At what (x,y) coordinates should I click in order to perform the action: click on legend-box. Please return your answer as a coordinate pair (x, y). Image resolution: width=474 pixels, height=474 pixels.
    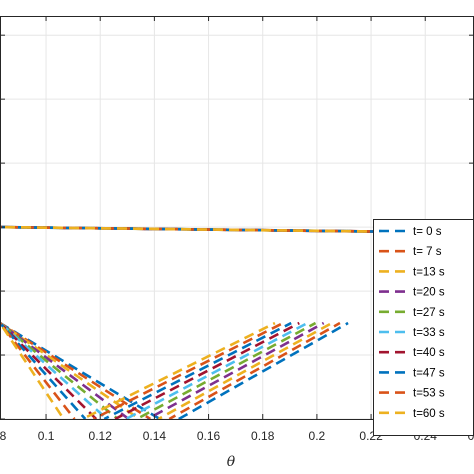
    Looking at the image, I should click on (423, 327).